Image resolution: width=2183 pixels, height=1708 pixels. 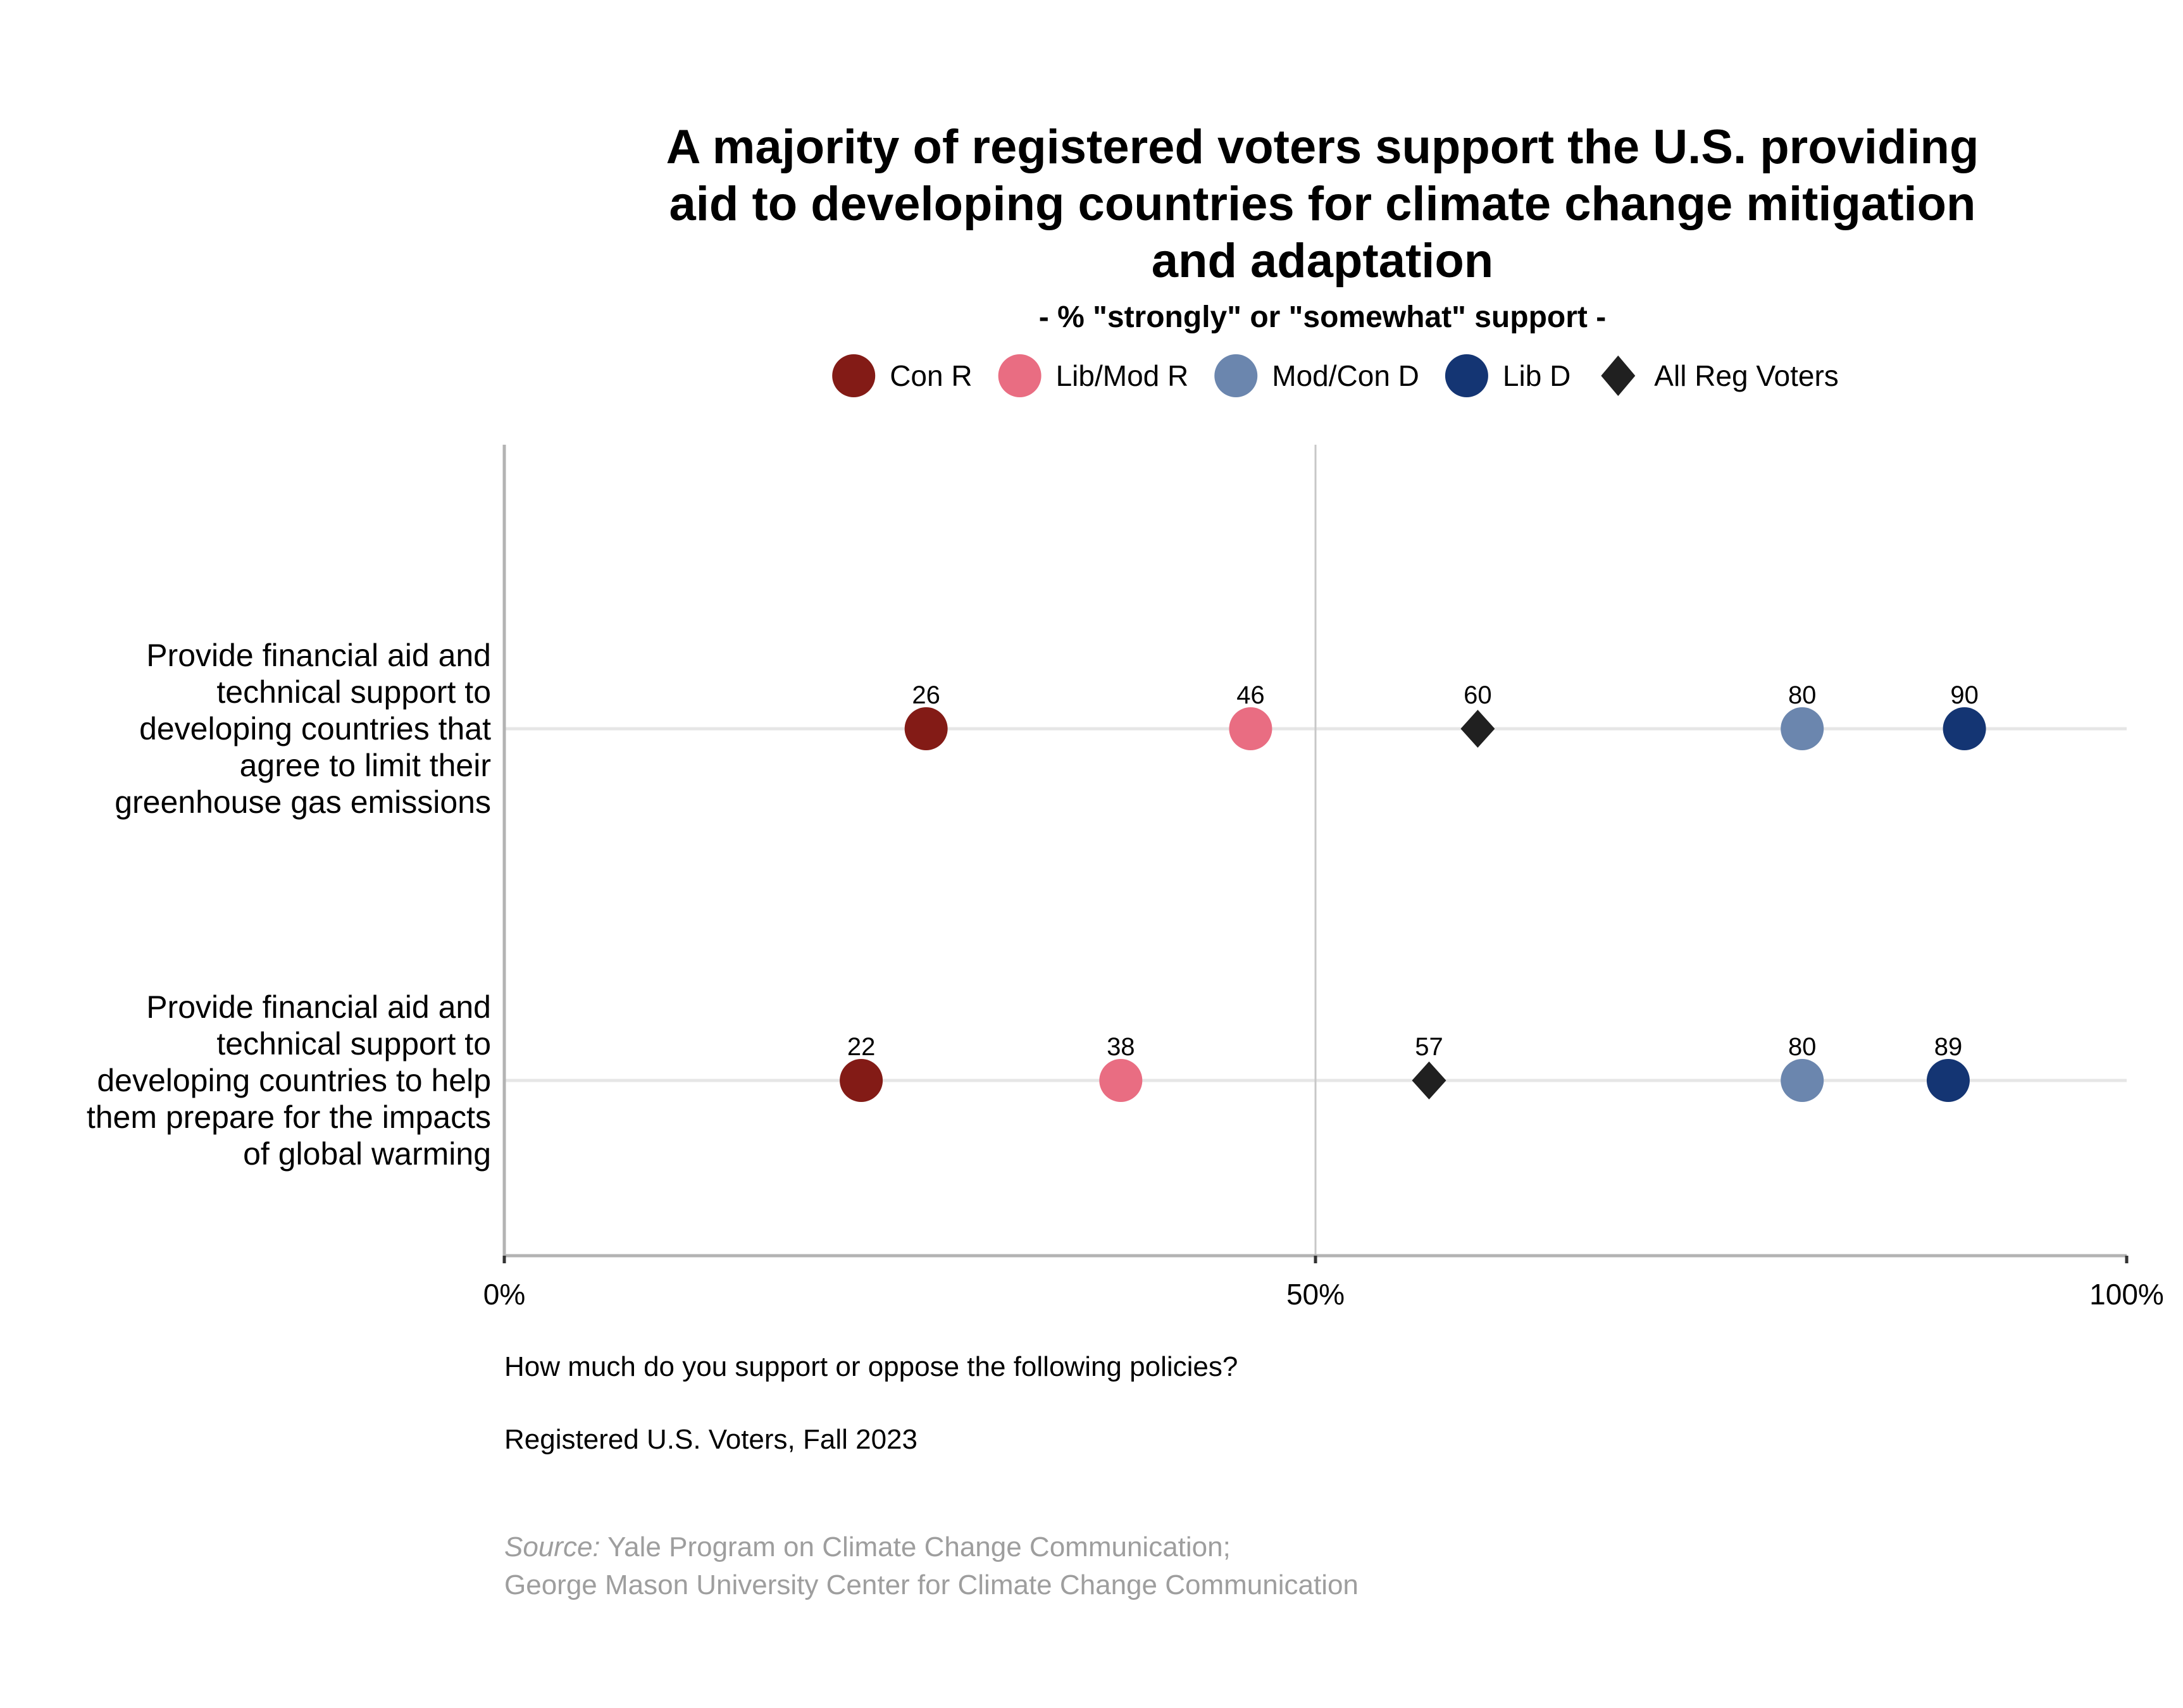 I want to click on x-axis-ticks: 0% 50% 100%, so click(x=1323, y=1283).